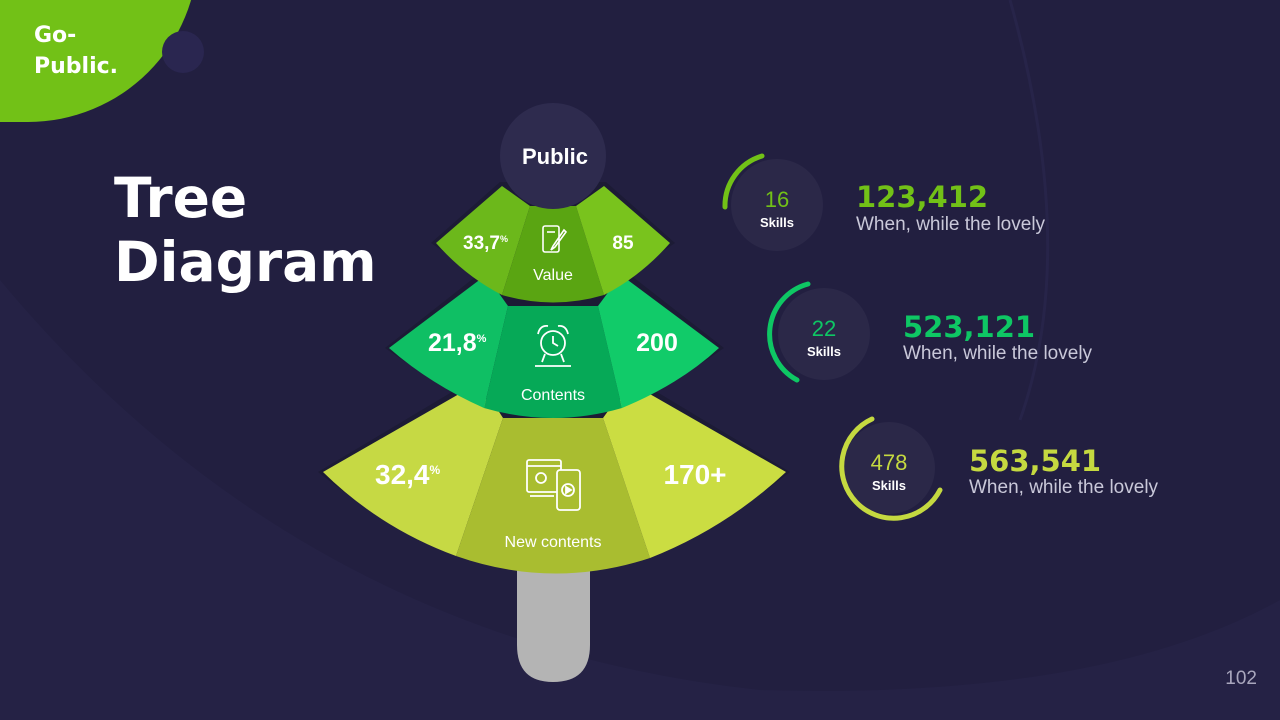  What do you see at coordinates (922, 197) in the screenshot?
I see `stat-1-value: 123,412` at bounding box center [922, 197].